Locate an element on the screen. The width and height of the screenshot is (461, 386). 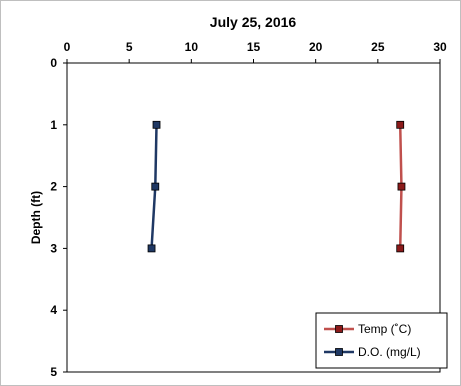
x-tick-label: 5 is located at coordinates (129, 47).